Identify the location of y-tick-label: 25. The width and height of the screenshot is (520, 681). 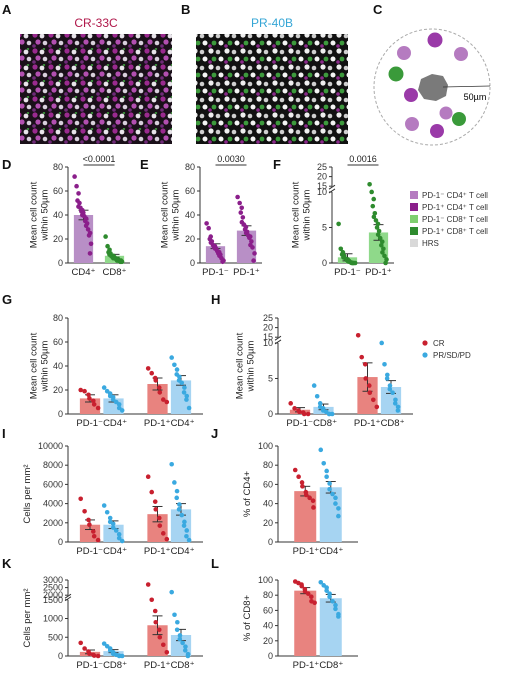
(268, 318).